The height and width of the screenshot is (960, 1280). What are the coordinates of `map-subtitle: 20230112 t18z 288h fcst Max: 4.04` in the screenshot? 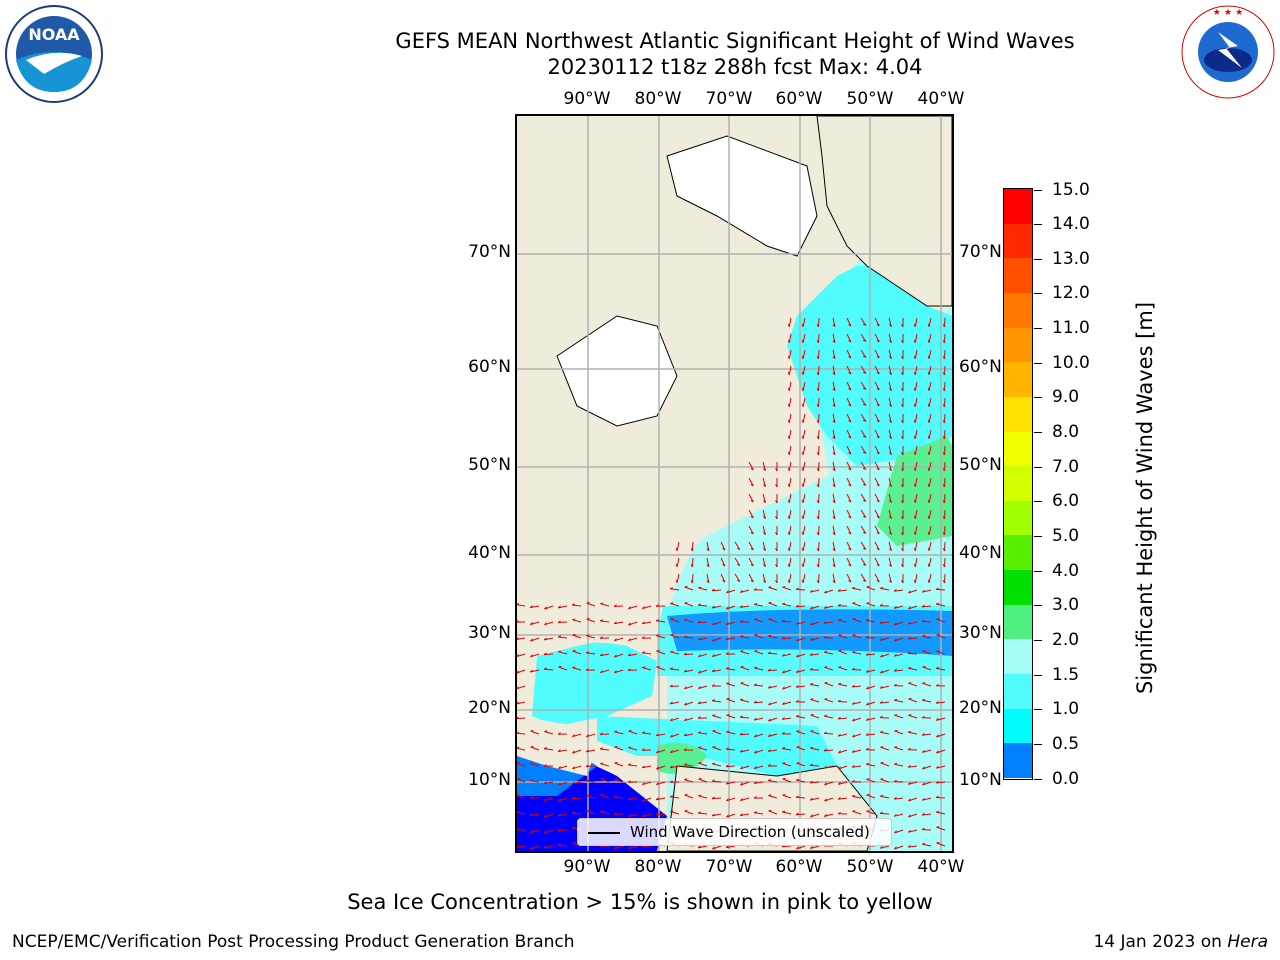 It's located at (735, 67).